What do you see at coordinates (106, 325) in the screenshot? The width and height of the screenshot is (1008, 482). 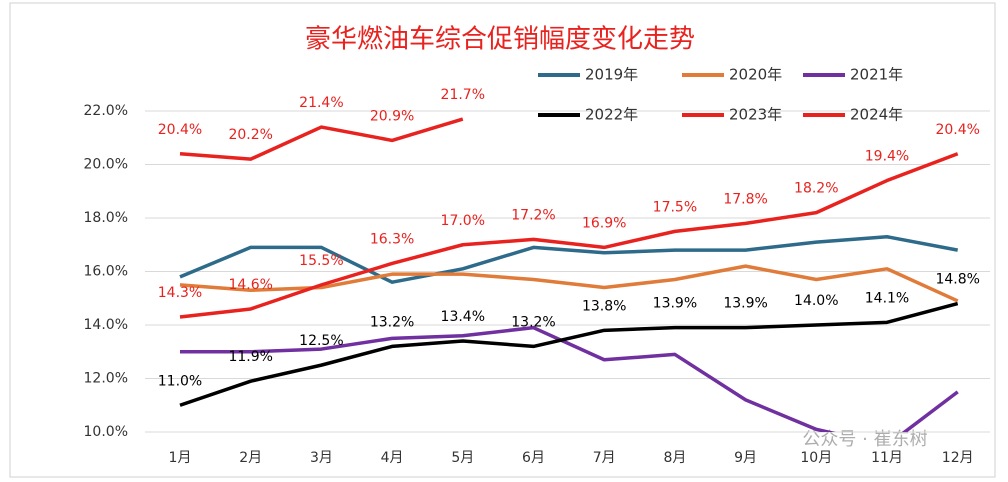 I see `y-tick-label: 14.0%` at bounding box center [106, 325].